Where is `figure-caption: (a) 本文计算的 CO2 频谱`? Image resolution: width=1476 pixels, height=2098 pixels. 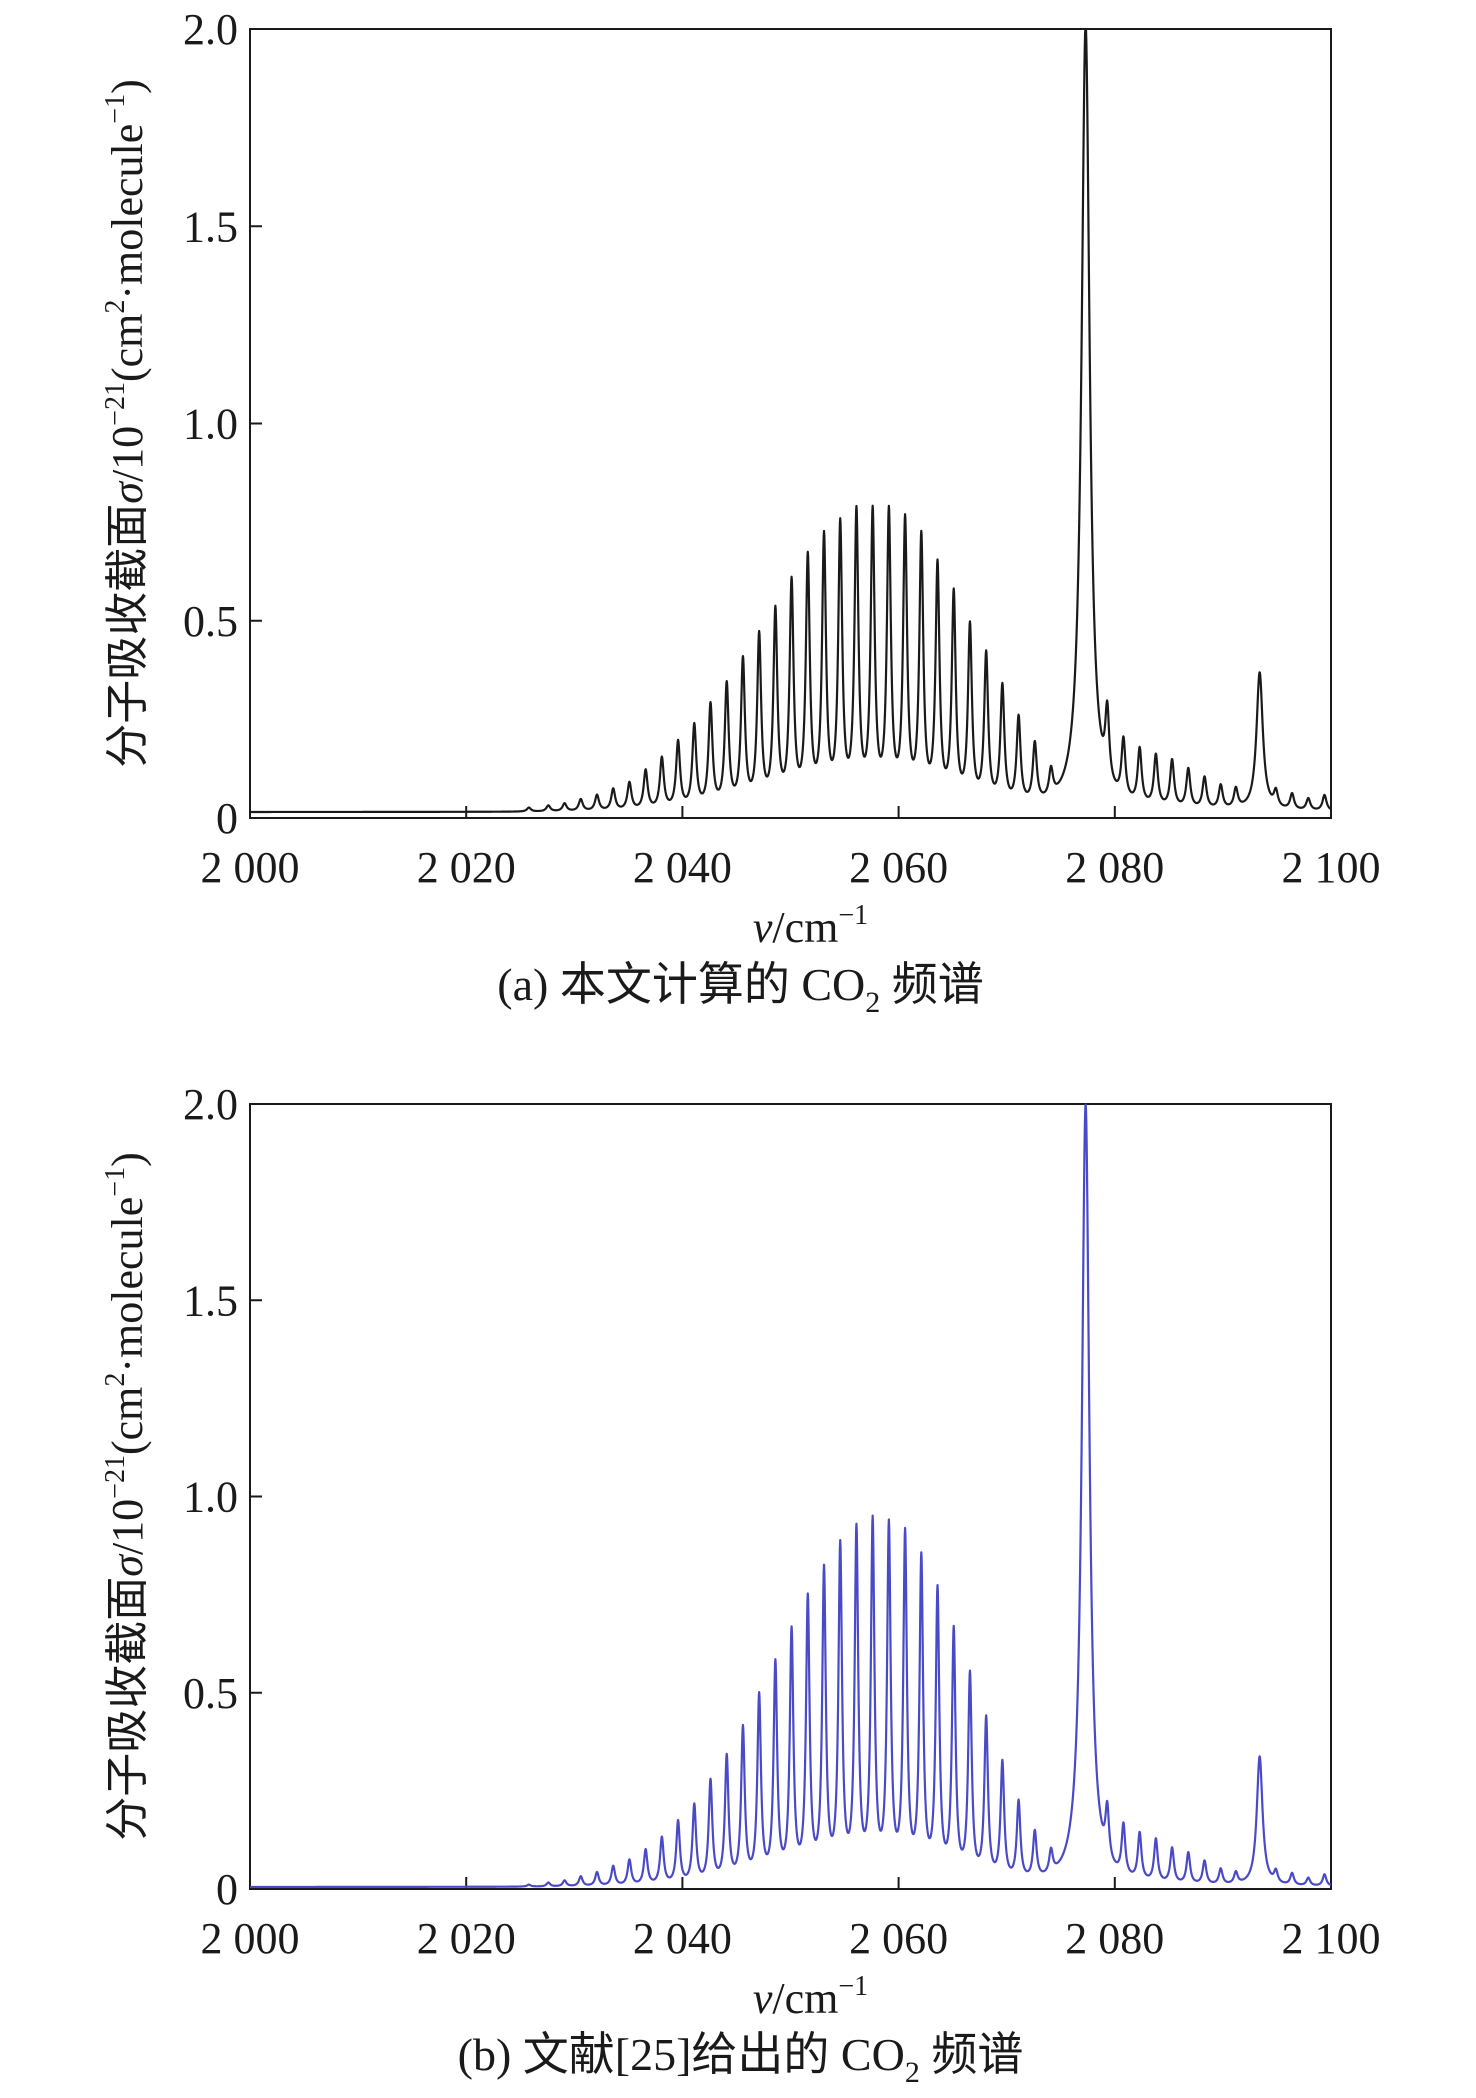
figure-caption: (a) 本文计算的 CO2 频谱 is located at coordinates (740, 989).